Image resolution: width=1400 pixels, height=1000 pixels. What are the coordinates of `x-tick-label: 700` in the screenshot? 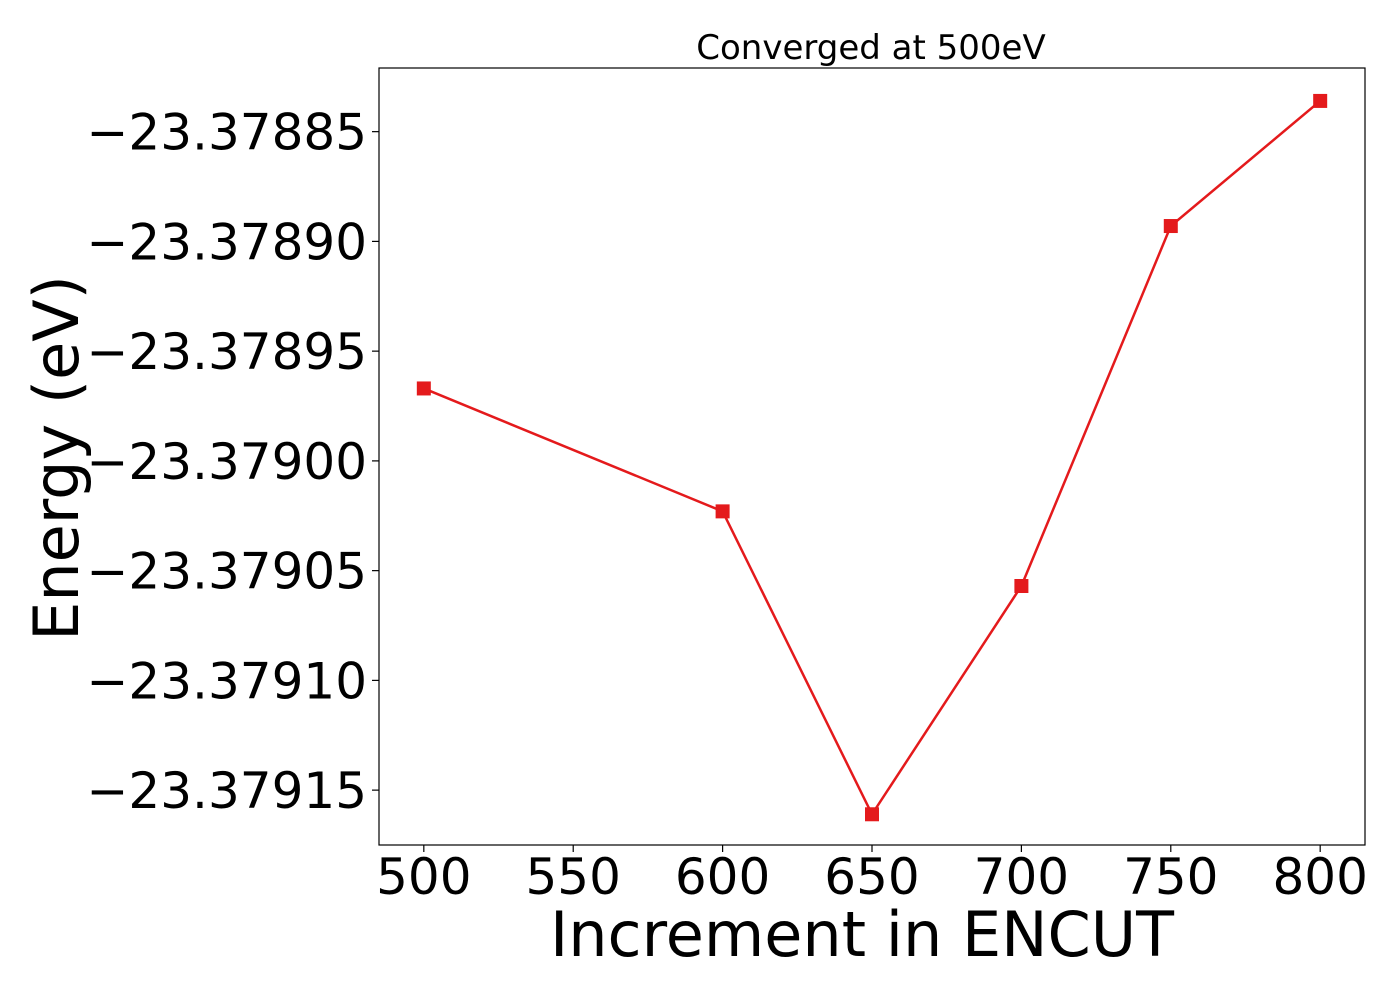 It's located at (1021, 877).